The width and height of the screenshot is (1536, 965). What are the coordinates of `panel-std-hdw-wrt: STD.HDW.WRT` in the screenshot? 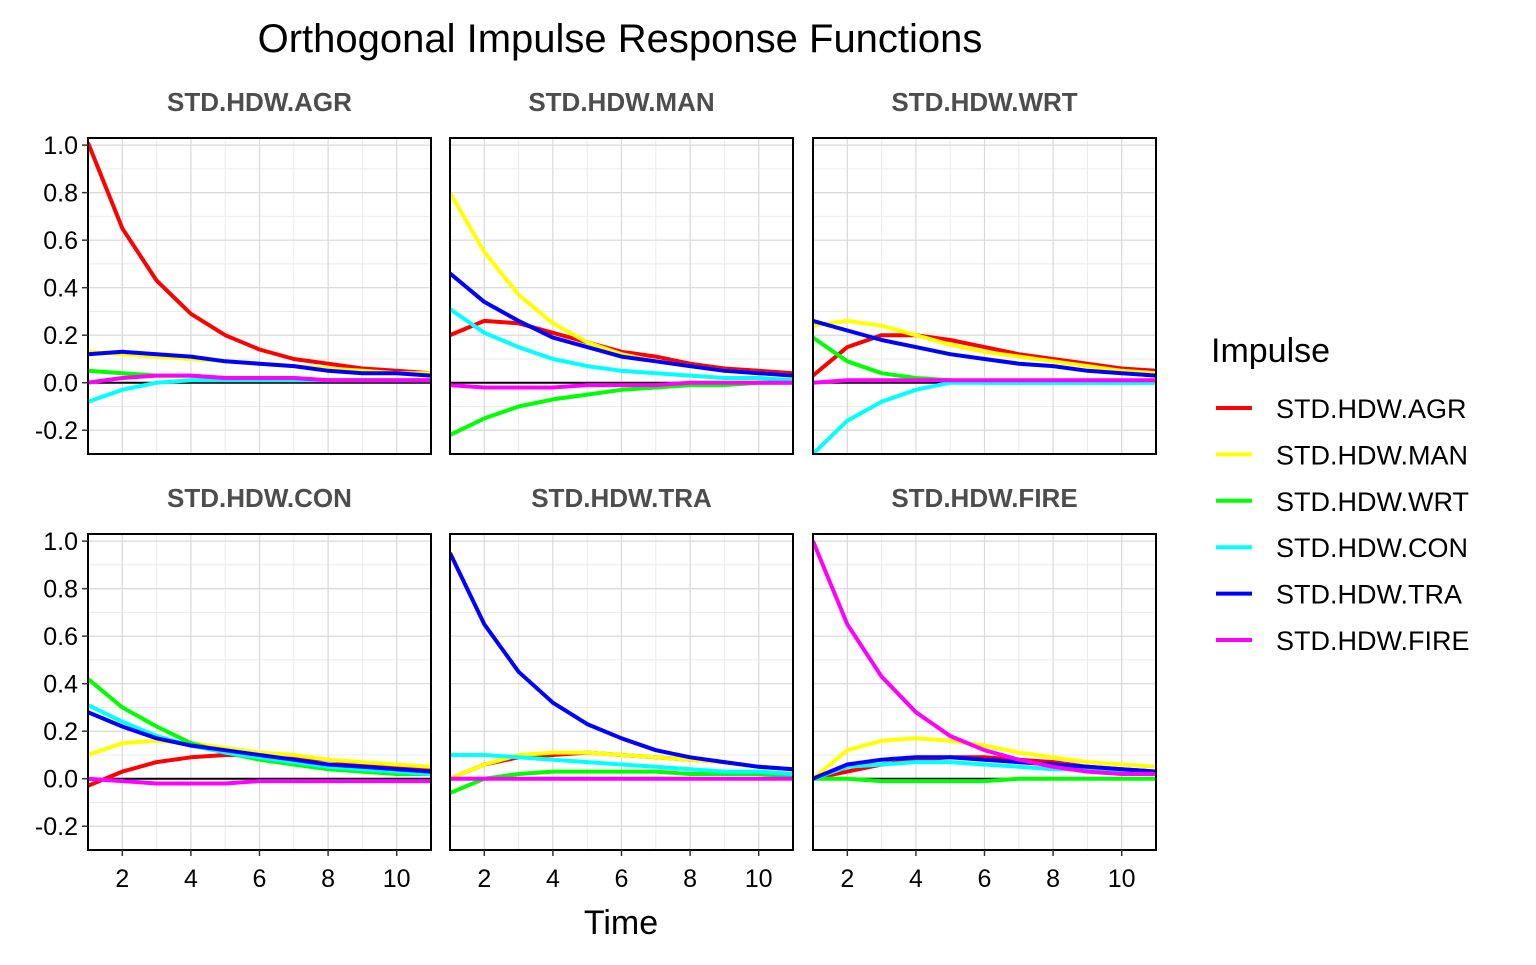 It's located at (984, 271).